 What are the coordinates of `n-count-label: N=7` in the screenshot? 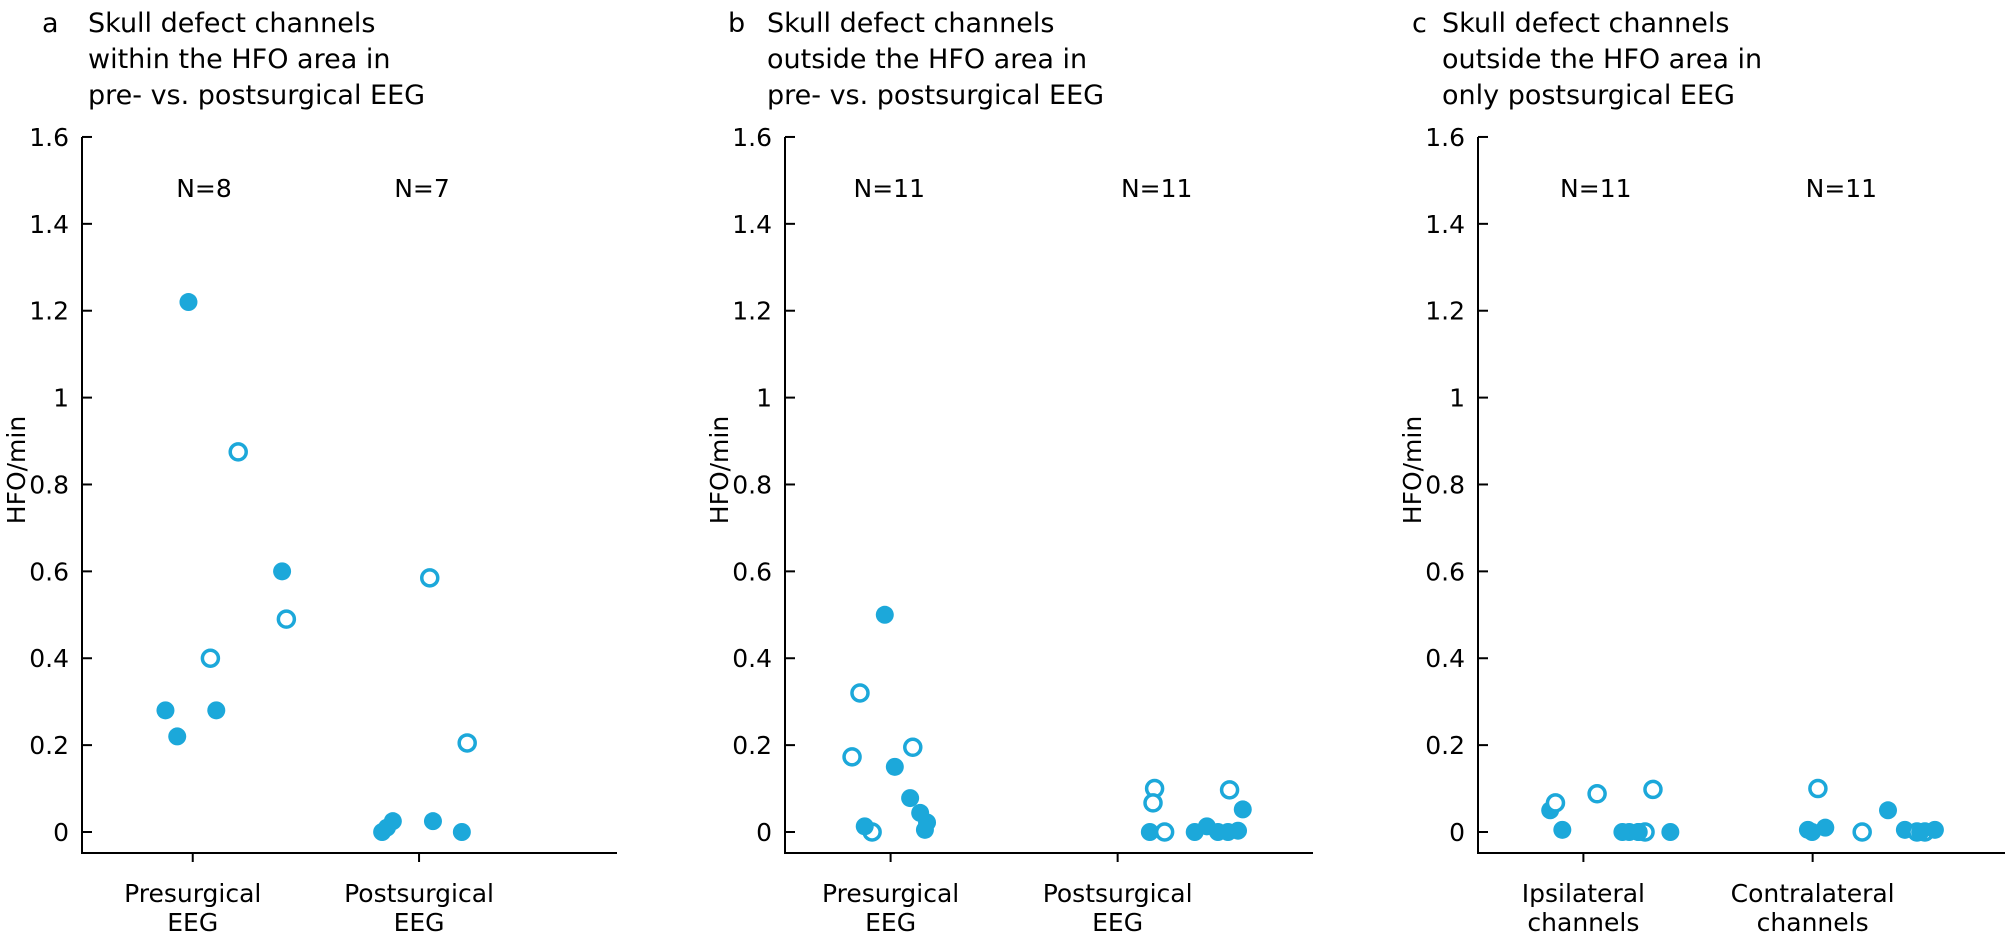 It's located at (422, 188).